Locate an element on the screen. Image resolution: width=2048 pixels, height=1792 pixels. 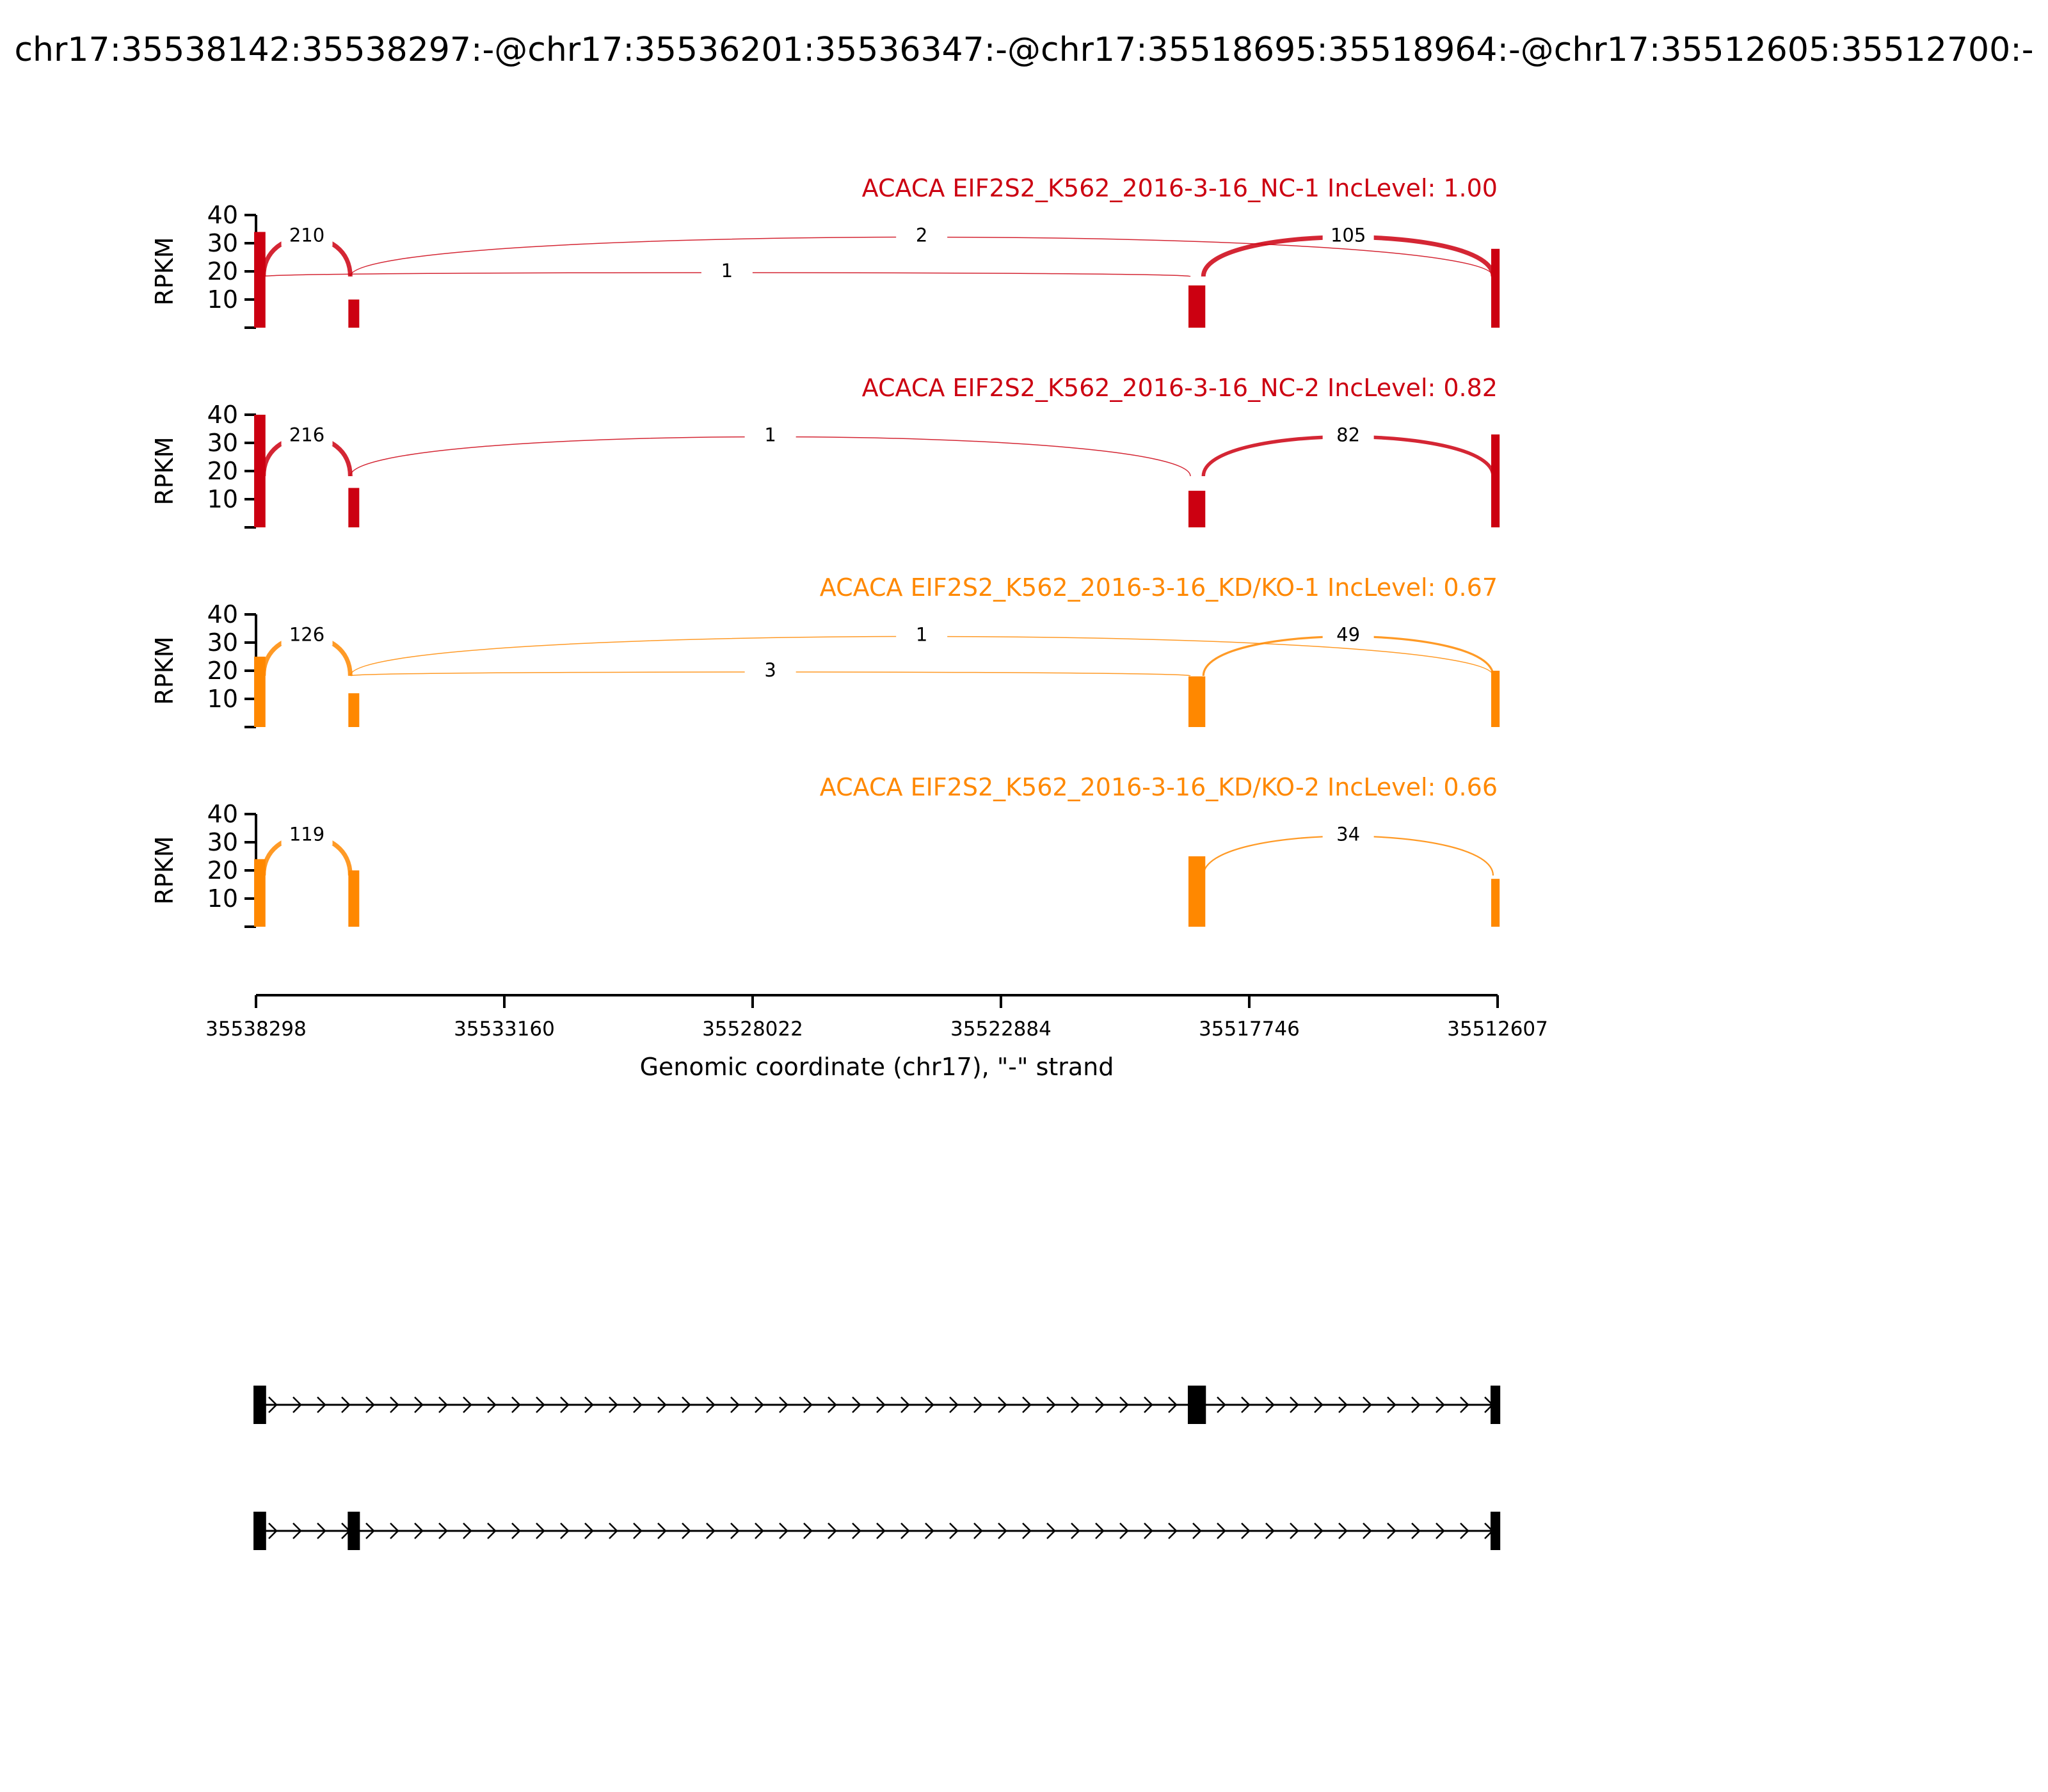
junction-count-label: 2 is located at coordinates (921, 235).